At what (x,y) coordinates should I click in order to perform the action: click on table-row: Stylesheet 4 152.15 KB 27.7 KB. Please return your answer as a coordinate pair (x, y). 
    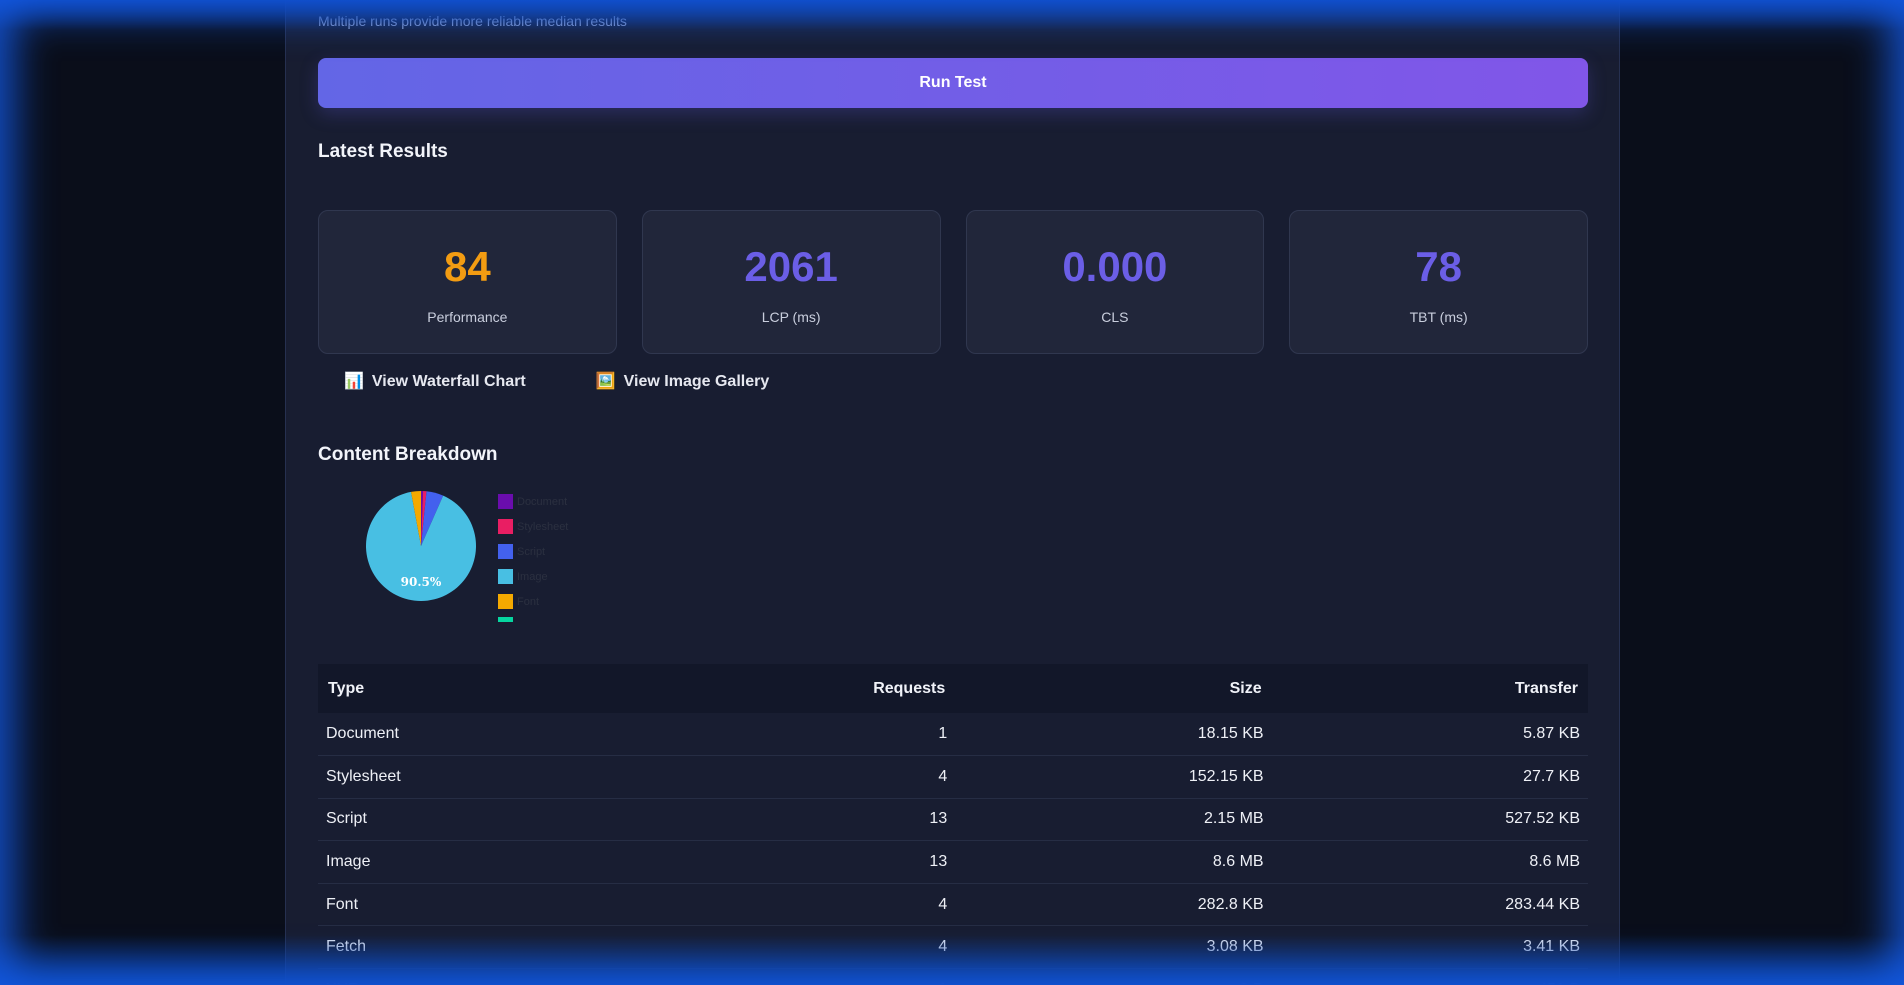
    Looking at the image, I should click on (953, 777).